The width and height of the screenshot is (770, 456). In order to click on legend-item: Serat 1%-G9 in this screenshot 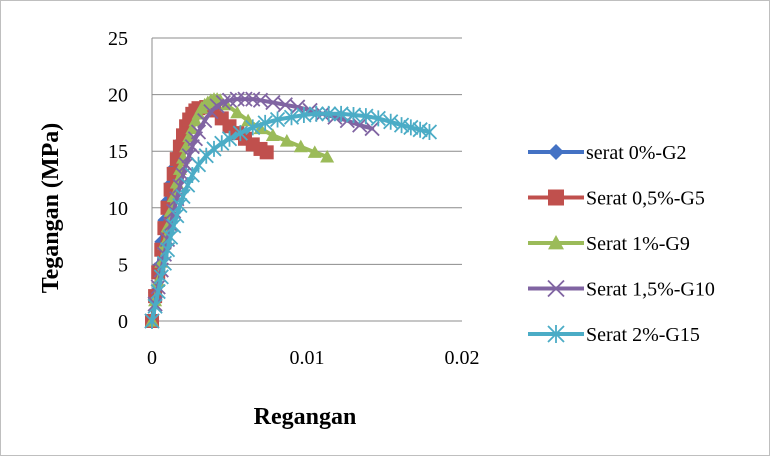, I will do `click(609, 244)`.